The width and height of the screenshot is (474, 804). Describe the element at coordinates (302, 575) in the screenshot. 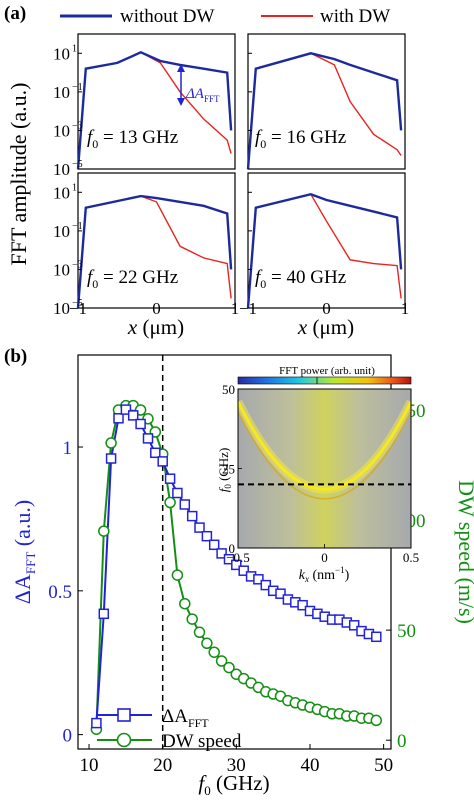

I see `inset-xlabel-var: k` at that location.